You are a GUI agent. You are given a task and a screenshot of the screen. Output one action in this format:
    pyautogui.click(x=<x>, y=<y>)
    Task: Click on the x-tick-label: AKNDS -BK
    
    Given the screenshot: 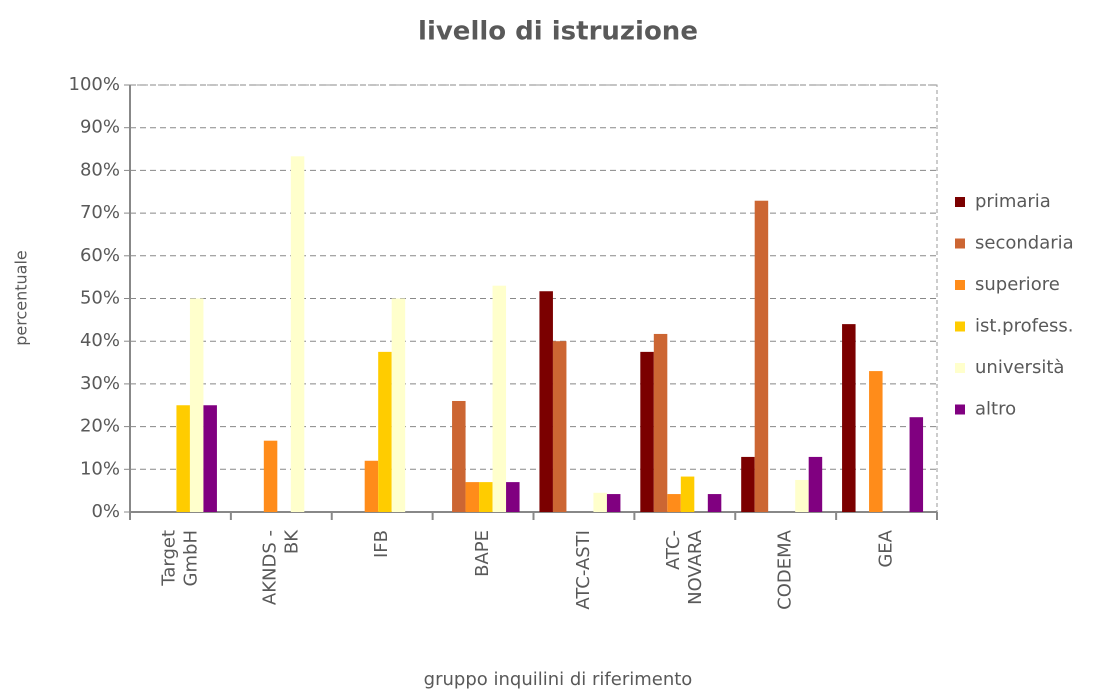 What is the action you would take?
    pyautogui.click(x=280, y=567)
    